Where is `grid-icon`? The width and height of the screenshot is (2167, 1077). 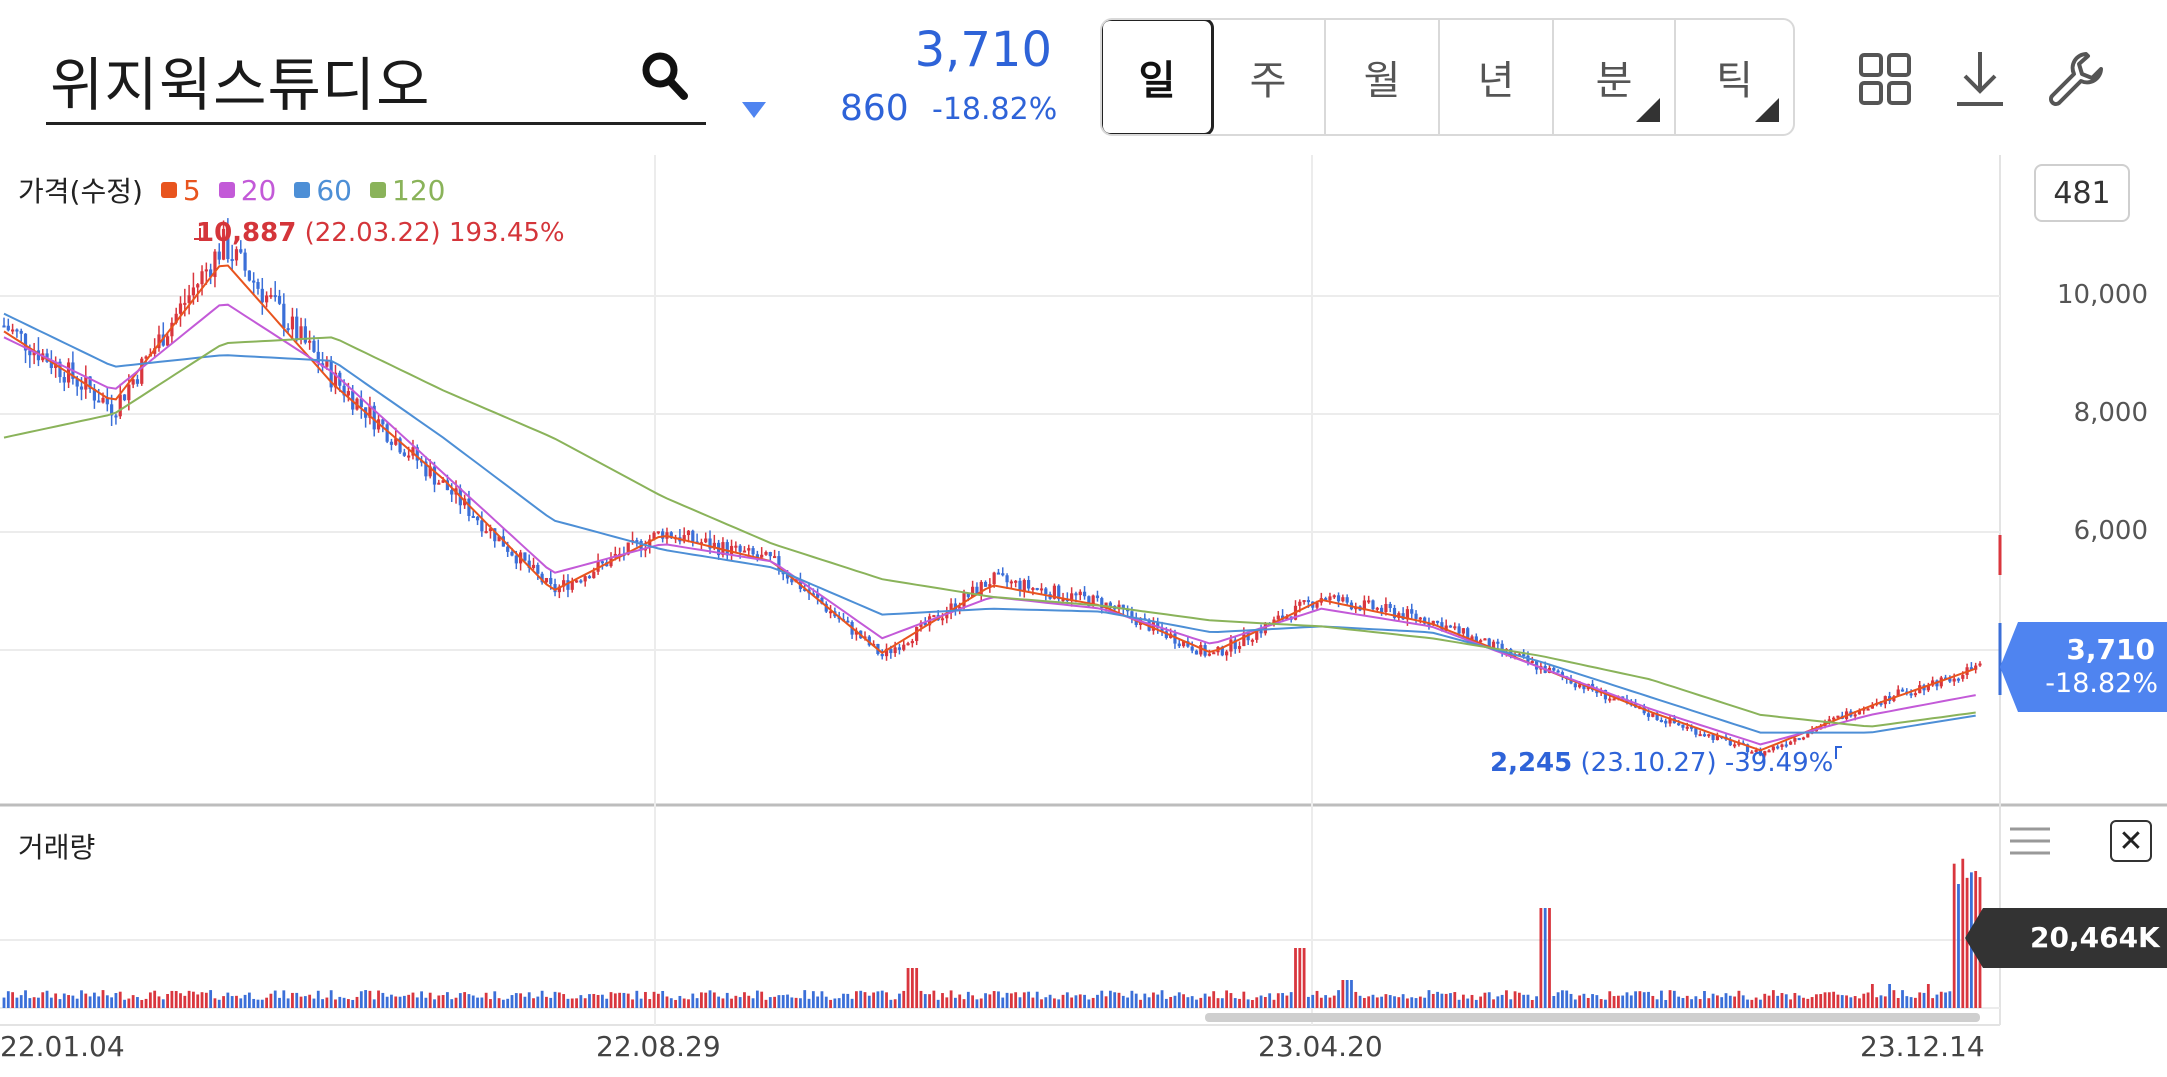 grid-icon is located at coordinates (1885, 79).